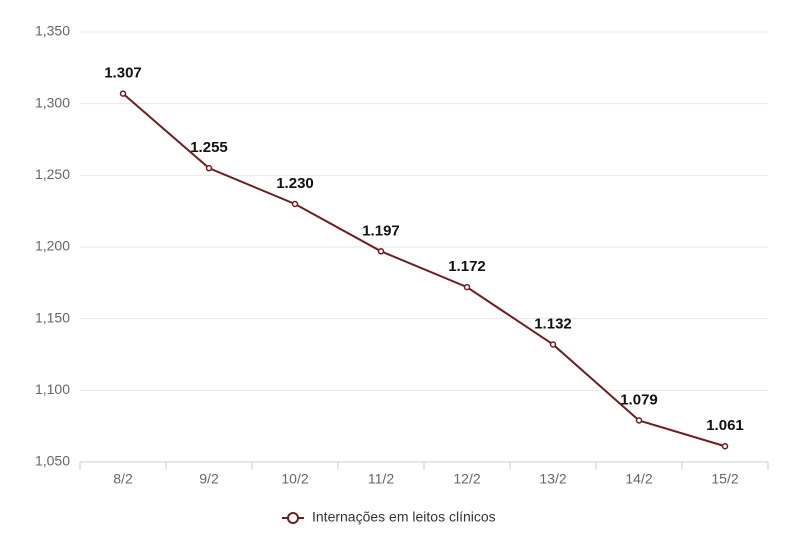 The height and width of the screenshot is (540, 800). Describe the element at coordinates (52, 174) in the screenshot. I see `y-tick-label: 1,250` at that location.